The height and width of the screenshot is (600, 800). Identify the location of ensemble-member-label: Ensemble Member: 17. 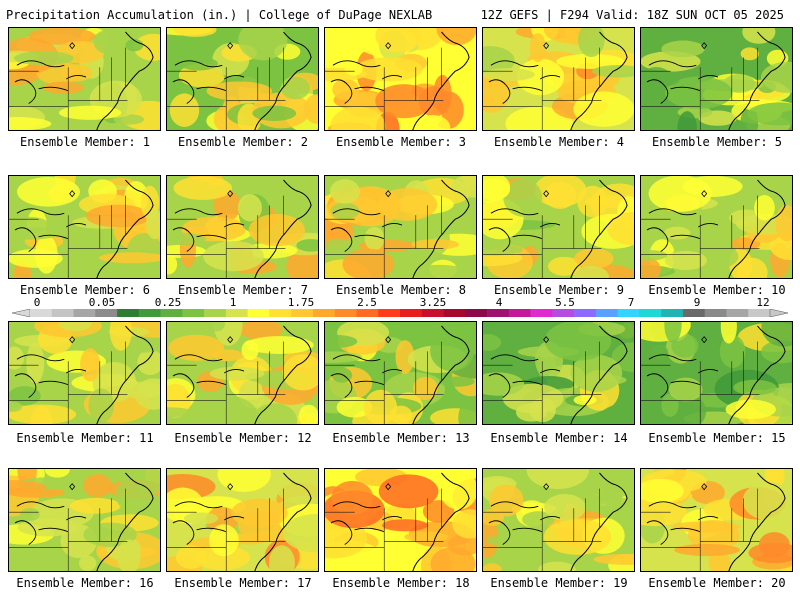
(243, 583).